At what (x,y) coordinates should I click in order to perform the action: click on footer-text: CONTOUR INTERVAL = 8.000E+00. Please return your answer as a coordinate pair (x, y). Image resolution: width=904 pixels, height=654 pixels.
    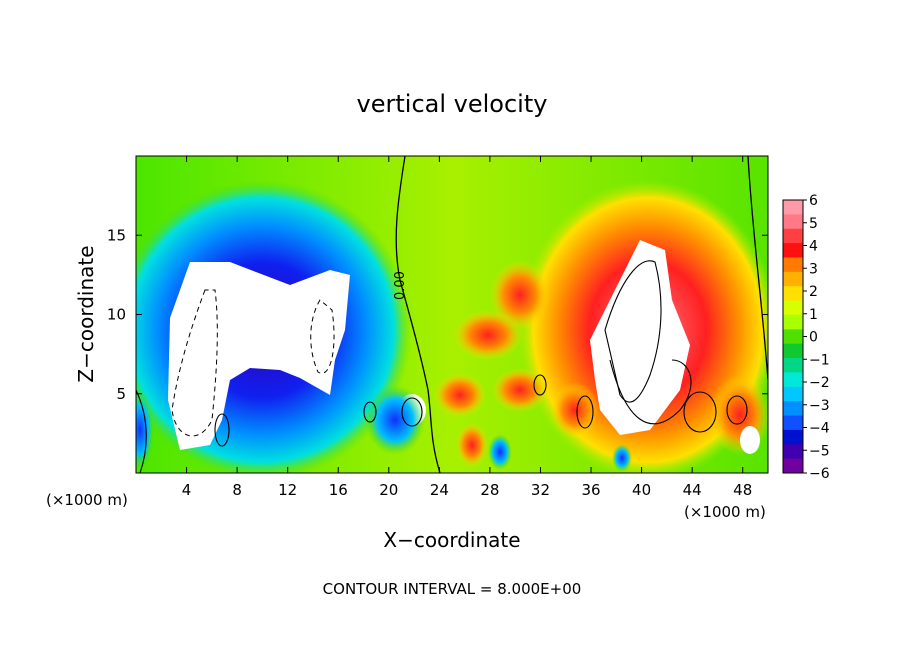
    Looking at the image, I should click on (452, 589).